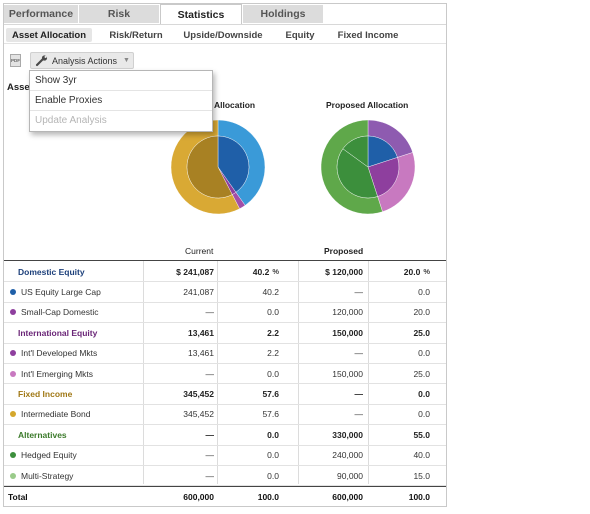 Image resolution: width=590 pixels, height=514 pixels. What do you see at coordinates (179, 291) in the screenshot?
I see `current-value: 241,087` at bounding box center [179, 291].